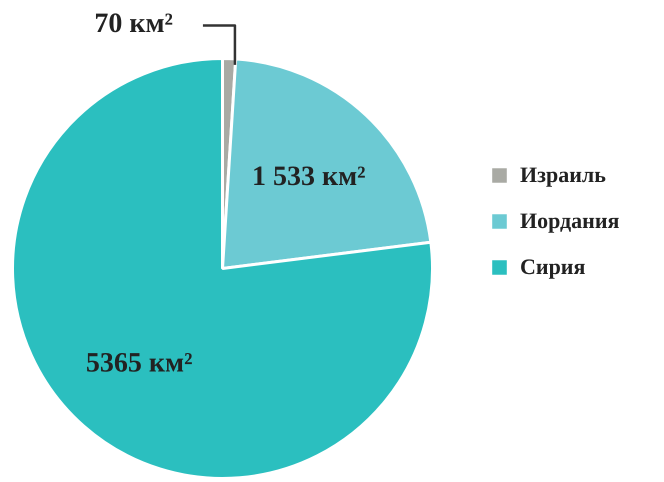  Describe the element at coordinates (563, 175) in the screenshot. I see `legend-label: Израиль` at that location.